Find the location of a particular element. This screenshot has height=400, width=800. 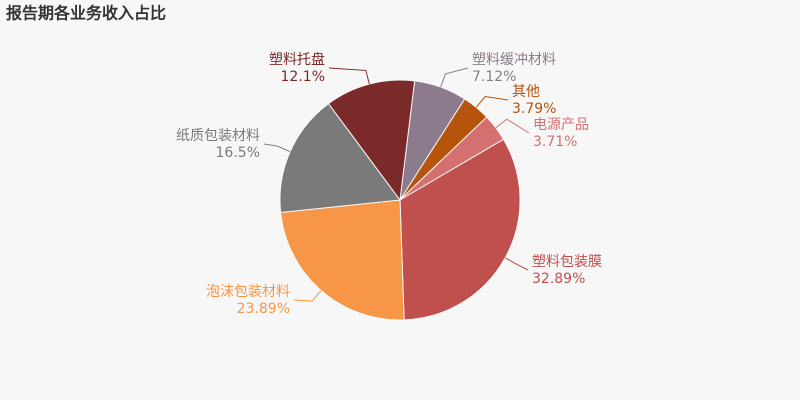

slice-value-label: 23.89% is located at coordinates (263, 309).